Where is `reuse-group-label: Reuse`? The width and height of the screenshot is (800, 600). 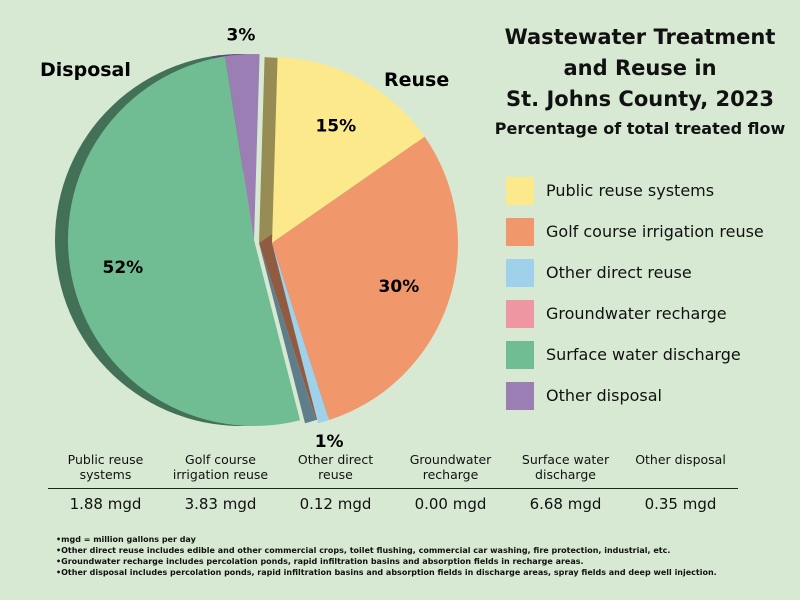
reuse-group-label: Reuse is located at coordinates (416, 80).